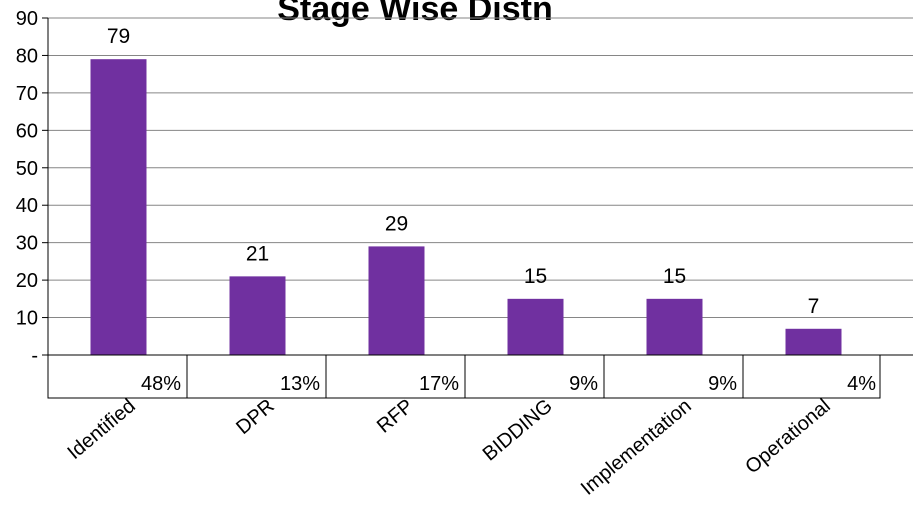 The image size is (913, 531). What do you see at coordinates (415, 14) in the screenshot?
I see `chart-title: Stage Wise Distn` at bounding box center [415, 14].